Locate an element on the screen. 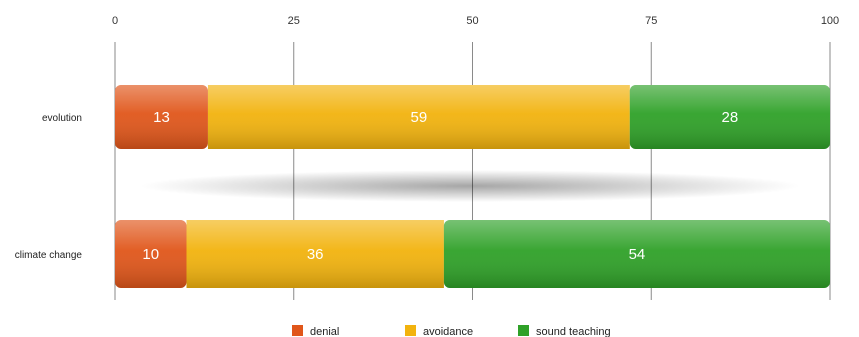  x-tick-label: 25 is located at coordinates (294, 21).